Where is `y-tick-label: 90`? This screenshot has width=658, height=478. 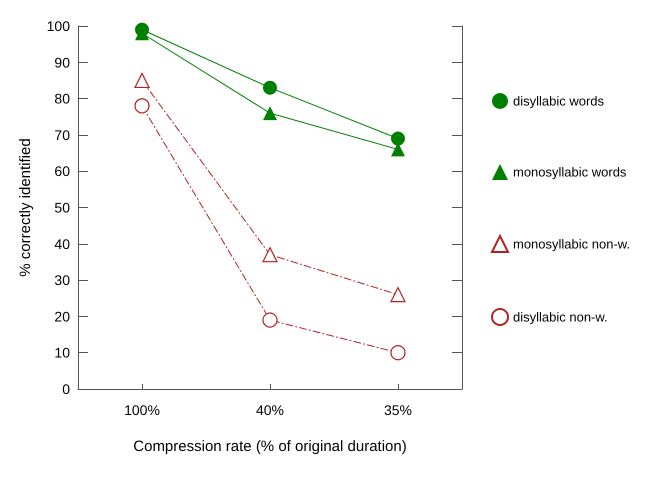
y-tick-label: 90 is located at coordinates (62, 62).